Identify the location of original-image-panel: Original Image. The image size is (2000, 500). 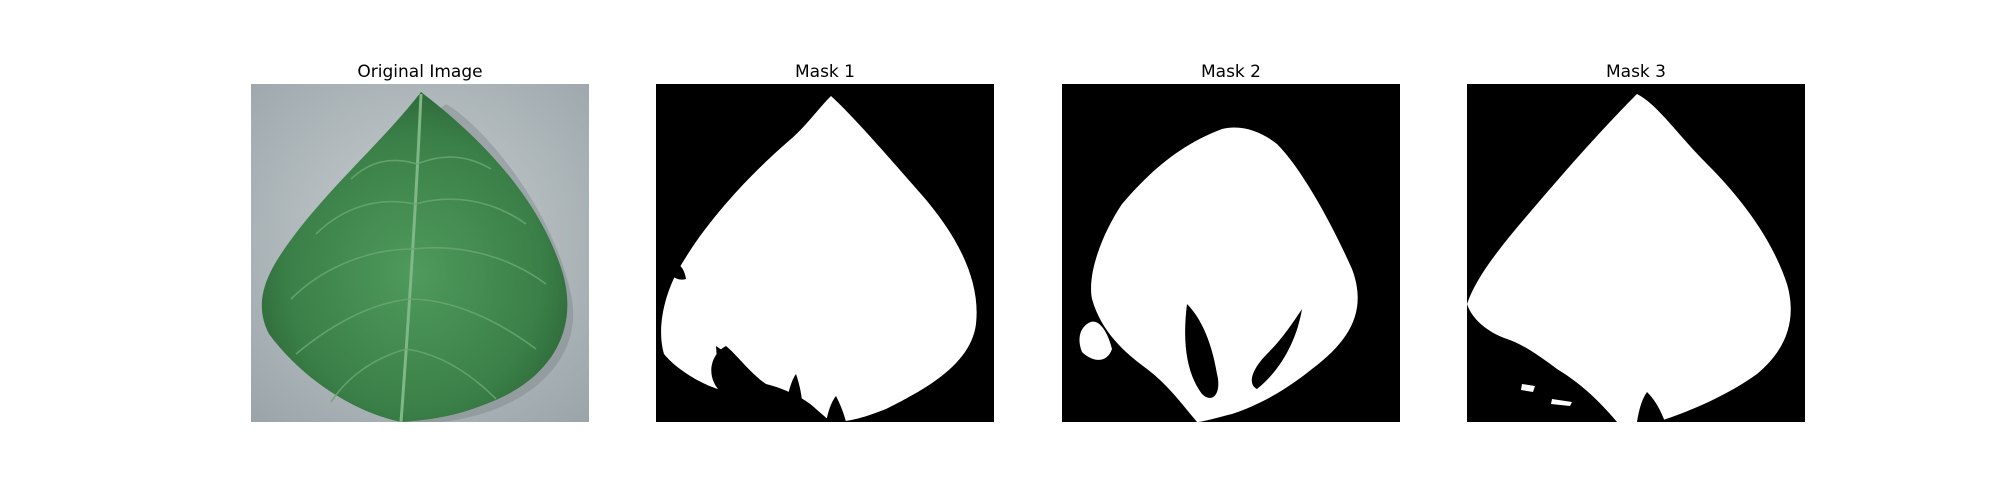
(420, 241).